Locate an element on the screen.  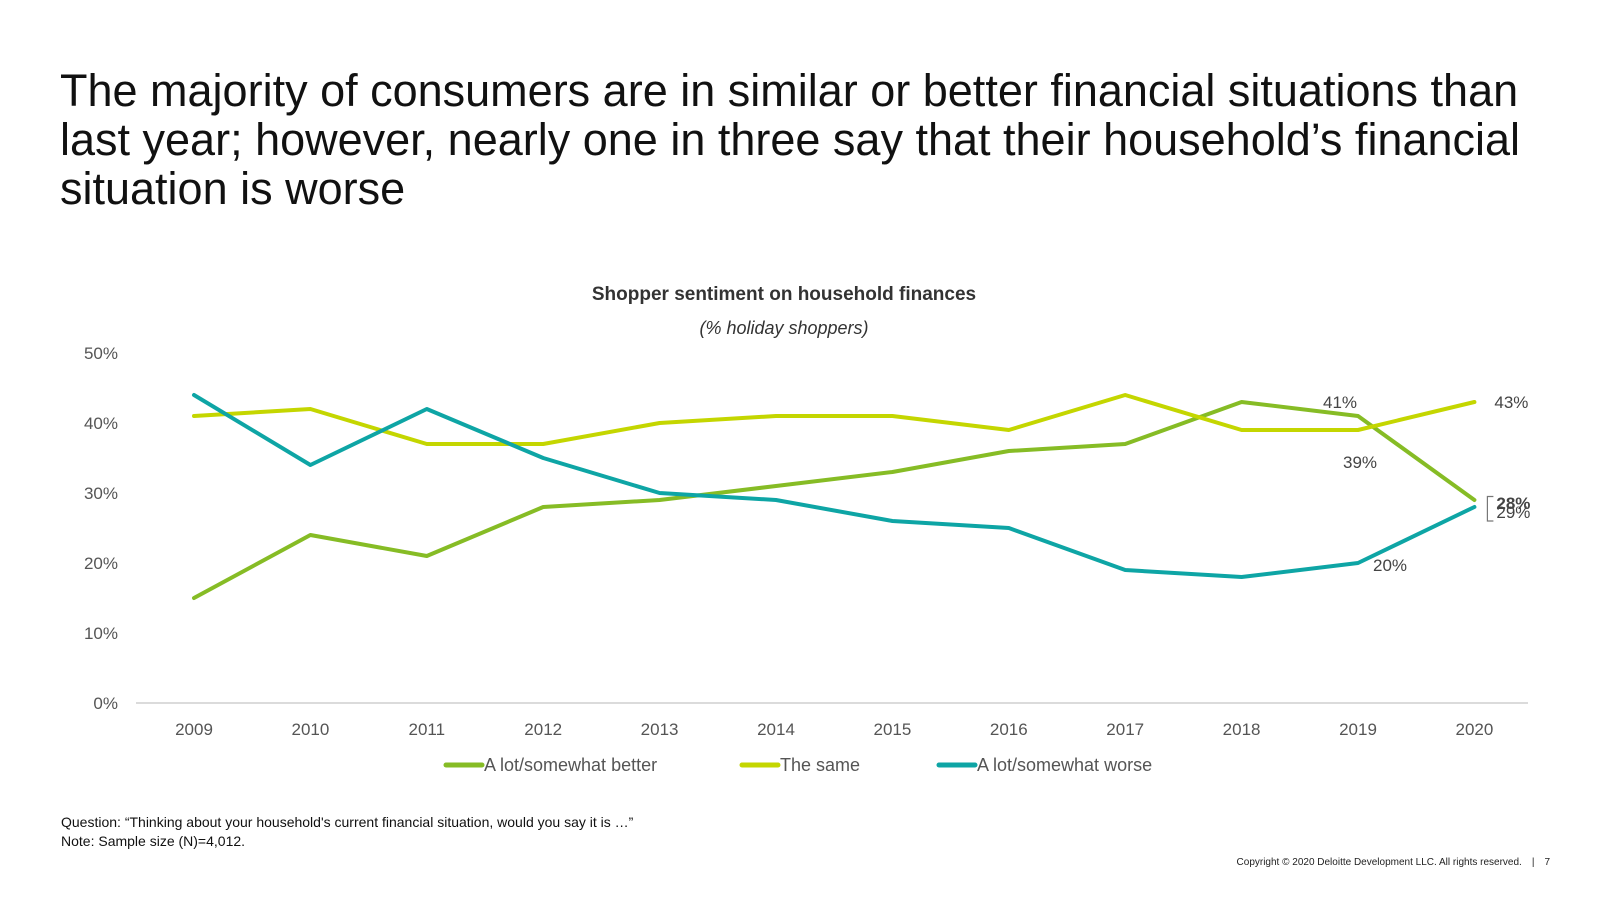
chart-subtitle: (% holiday shoppers) is located at coordinates (783, 328).